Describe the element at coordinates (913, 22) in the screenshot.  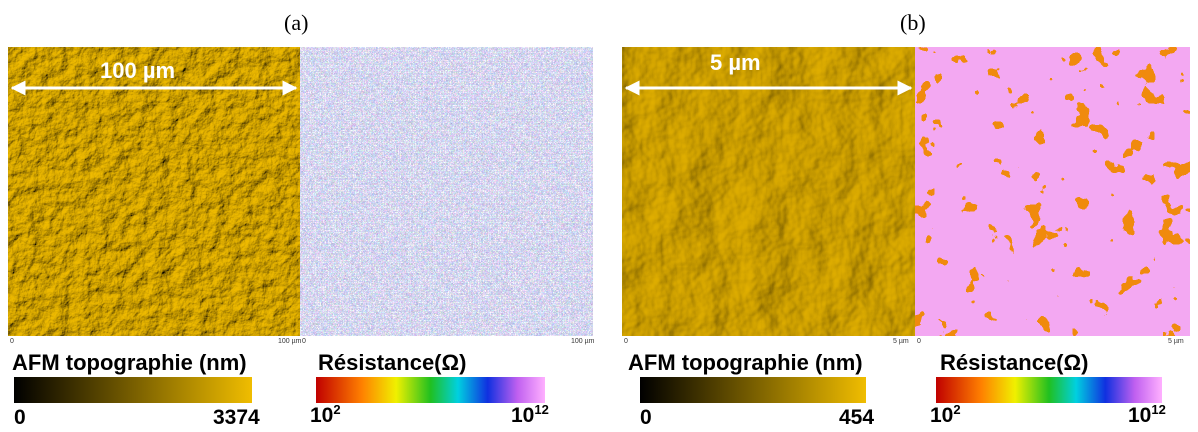
I see `panel-label: (b)` at that location.